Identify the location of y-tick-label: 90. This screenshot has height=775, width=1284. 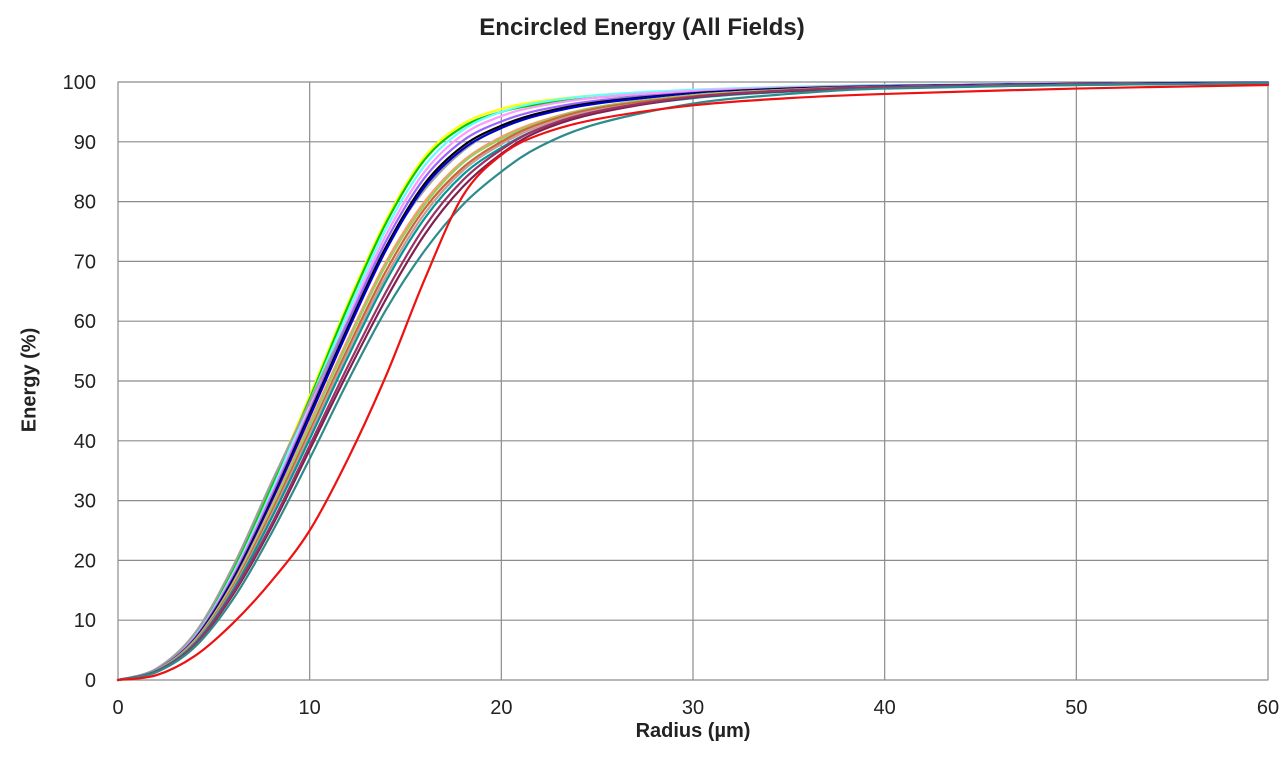
(85, 143).